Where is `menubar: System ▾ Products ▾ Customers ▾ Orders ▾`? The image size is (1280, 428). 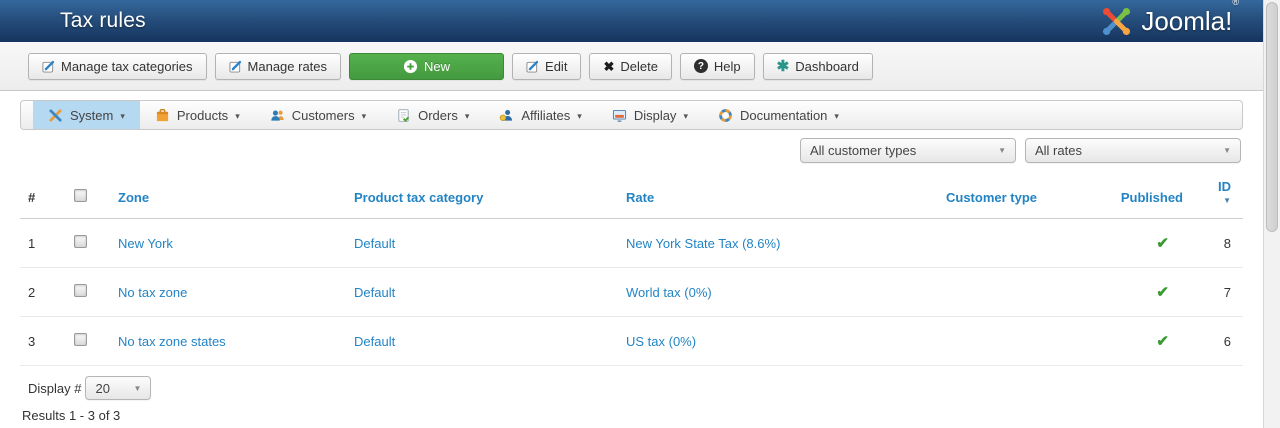
menubar: System ▾ Products ▾ Customers ▾ Orders ▾ is located at coordinates (631, 115).